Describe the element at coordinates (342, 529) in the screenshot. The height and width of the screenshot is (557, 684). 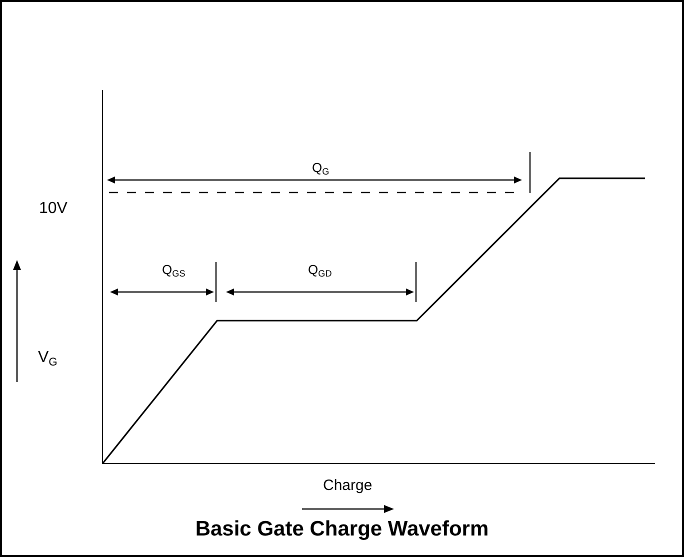
I see `text: Basic Gate Charge Waveform` at that location.